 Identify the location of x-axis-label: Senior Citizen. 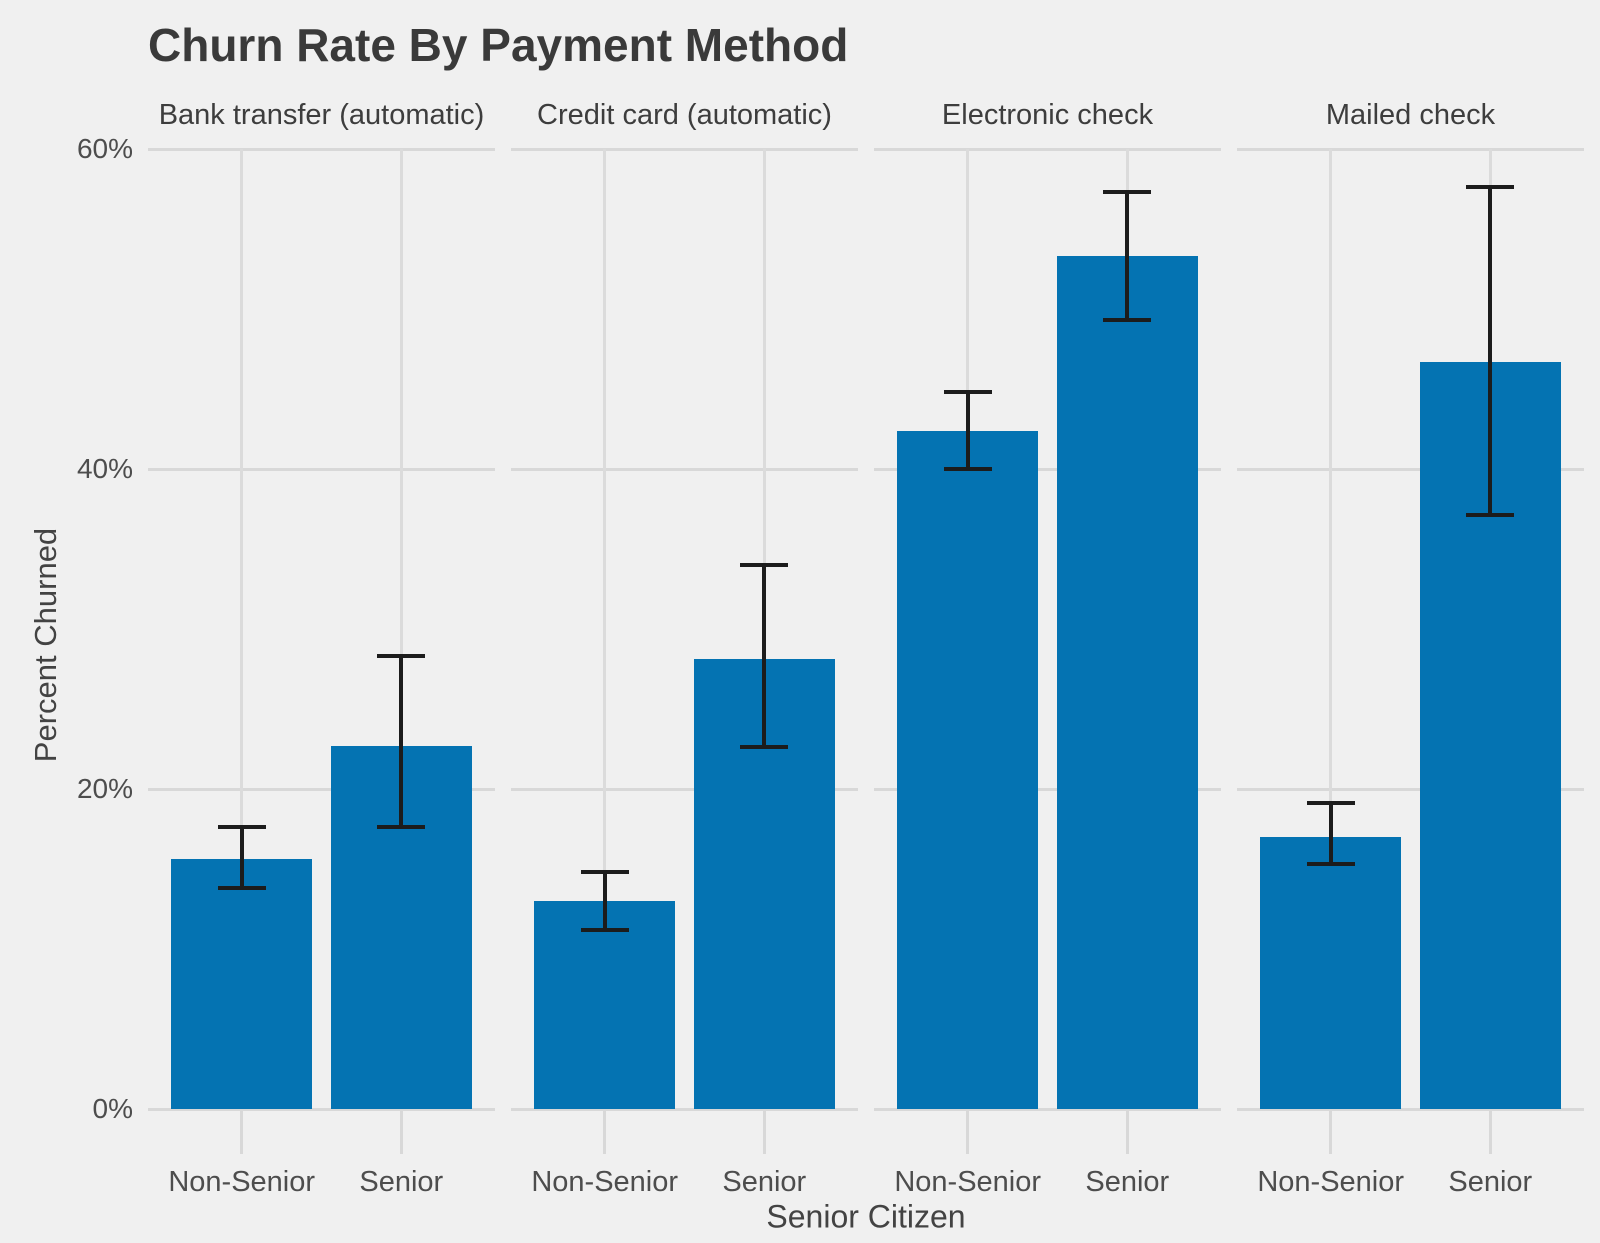
(866, 1216).